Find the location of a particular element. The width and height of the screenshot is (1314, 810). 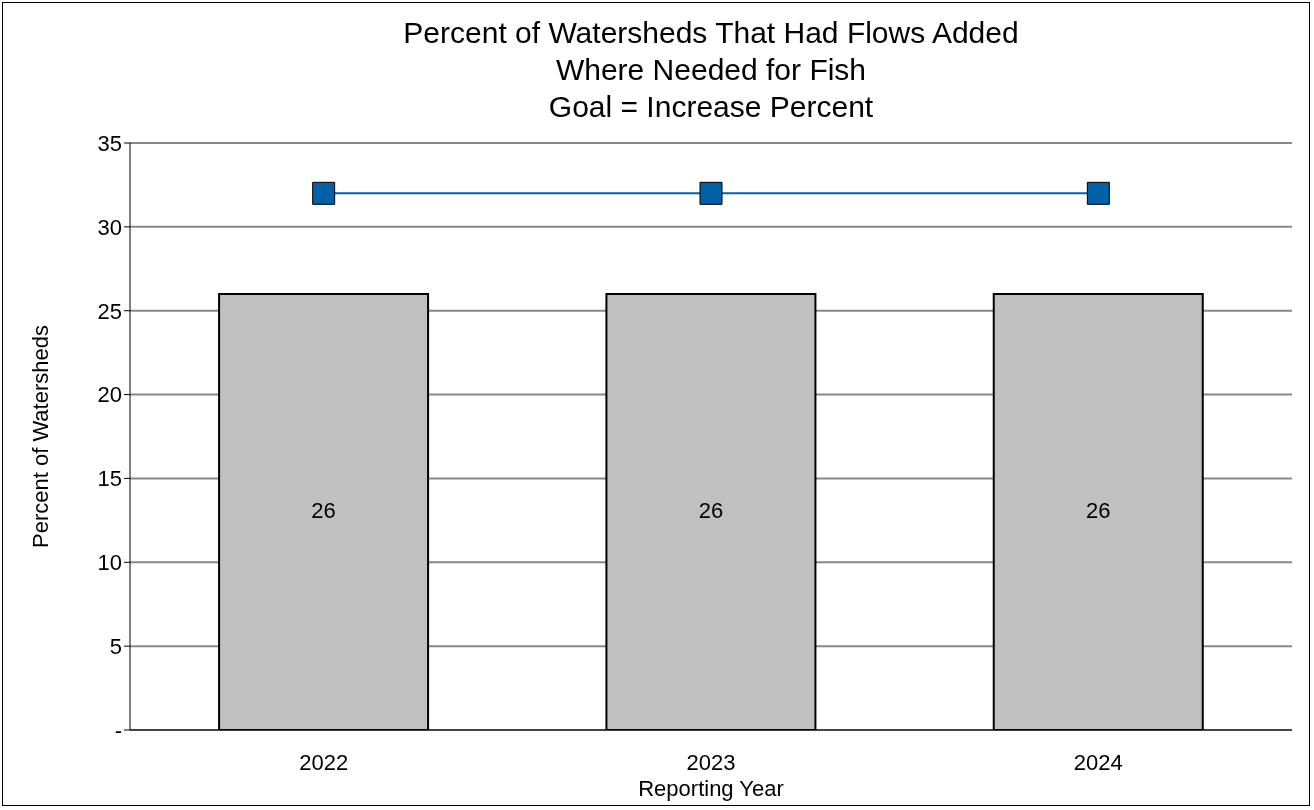

y-tick-label: 30 is located at coordinates (109, 227).